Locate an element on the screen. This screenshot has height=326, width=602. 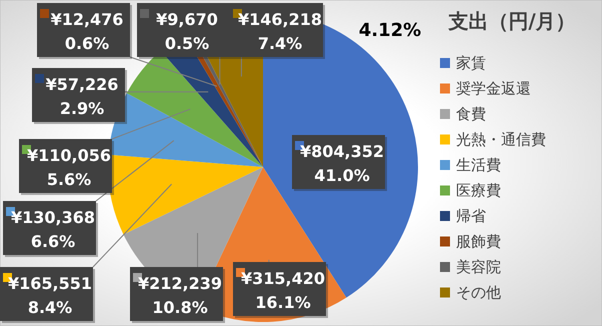
data-label: ¥12,476 0.6% is located at coordinates (87, 31).